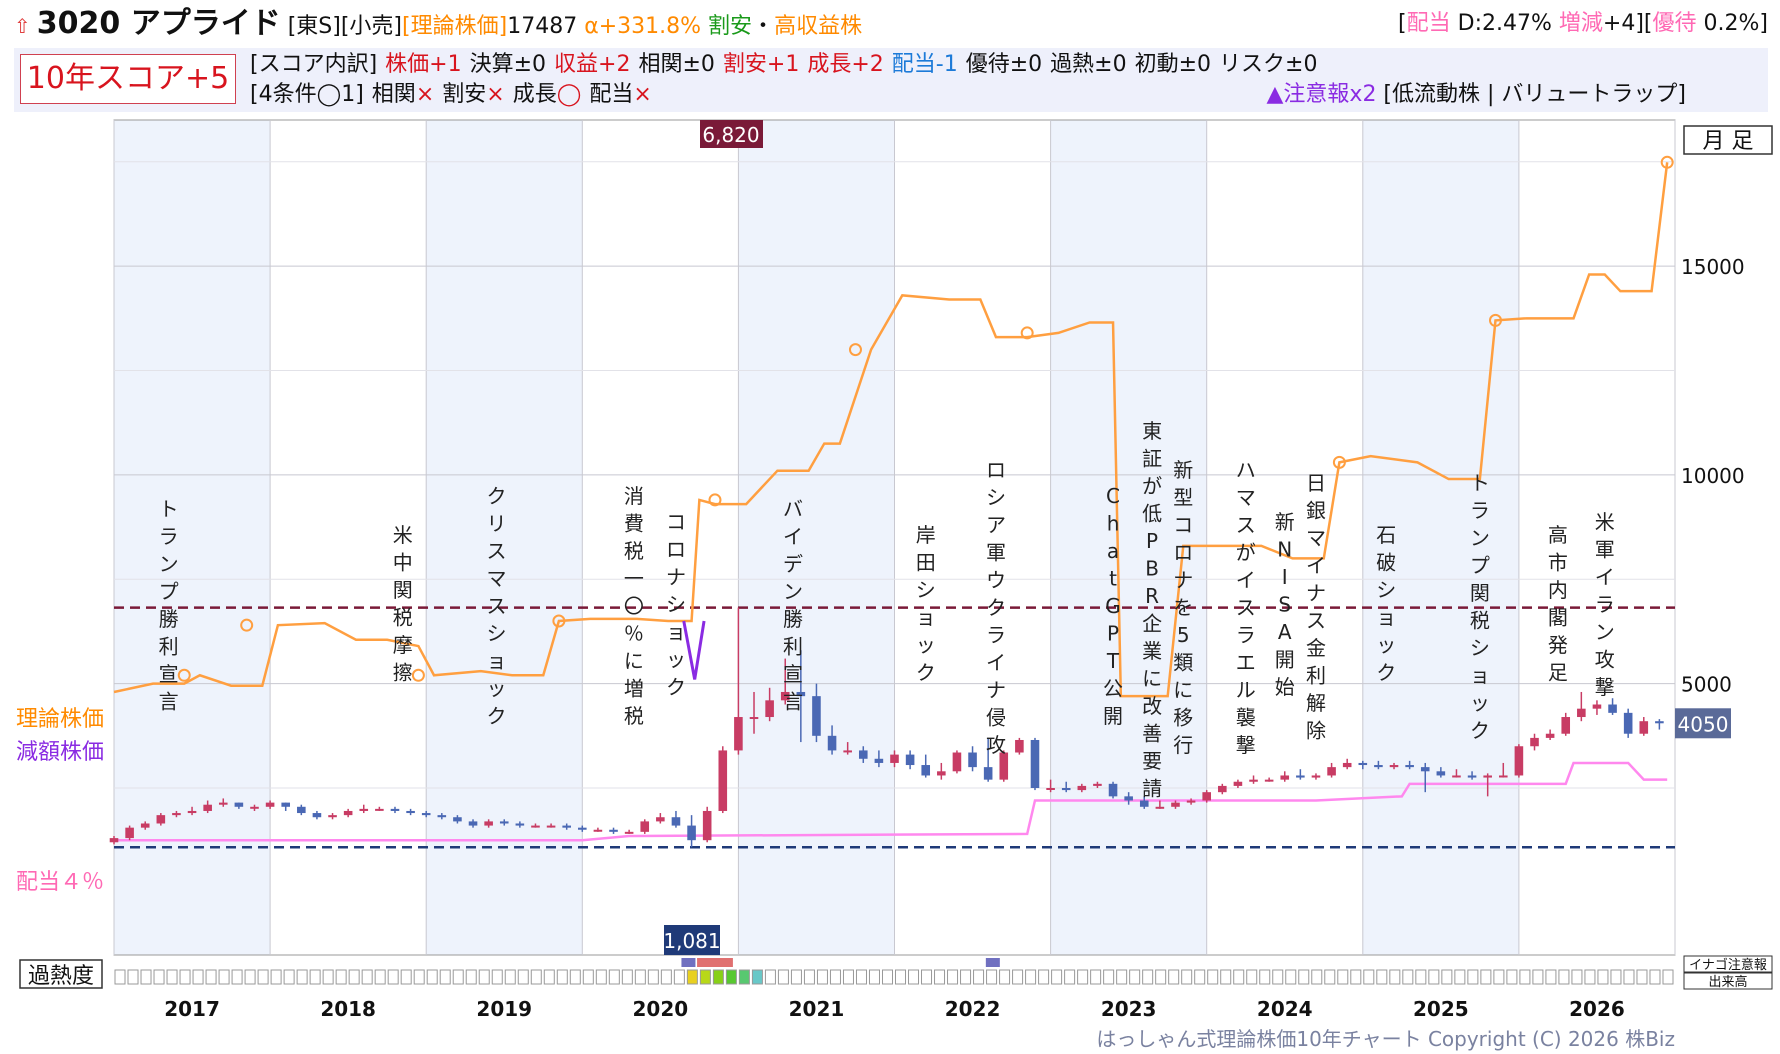 This screenshot has height=1054, width=1780. What do you see at coordinates (1152, 431) in the screenshot?
I see `event-char: 東` at bounding box center [1152, 431].